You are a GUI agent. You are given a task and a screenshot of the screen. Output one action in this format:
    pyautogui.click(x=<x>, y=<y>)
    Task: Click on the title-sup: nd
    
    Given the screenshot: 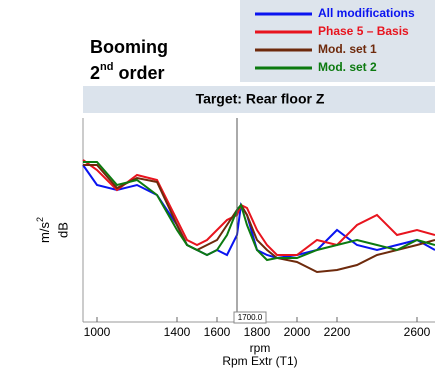 What is the action you would take?
    pyautogui.click(x=106, y=67)
    